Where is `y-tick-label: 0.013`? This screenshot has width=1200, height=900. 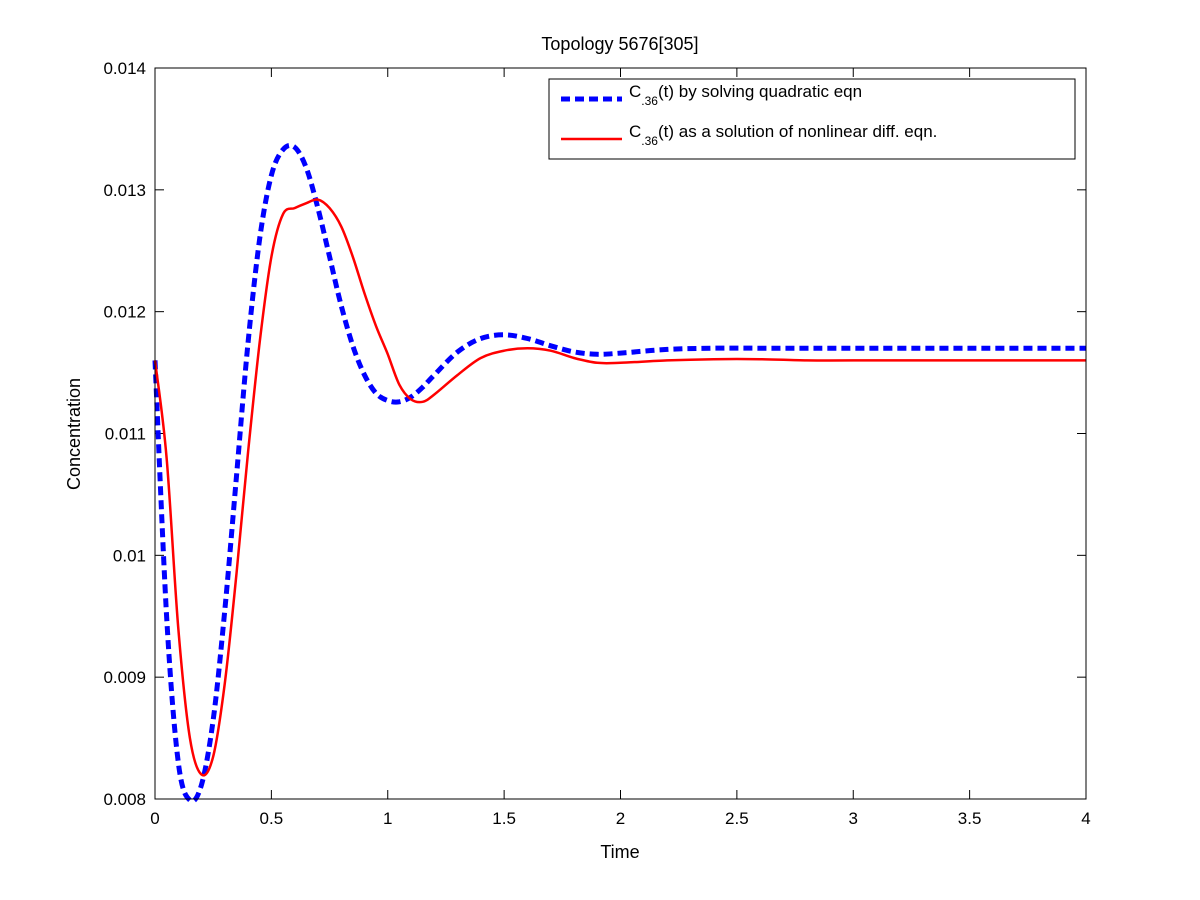 y-tick-label: 0.013 is located at coordinates (124, 190).